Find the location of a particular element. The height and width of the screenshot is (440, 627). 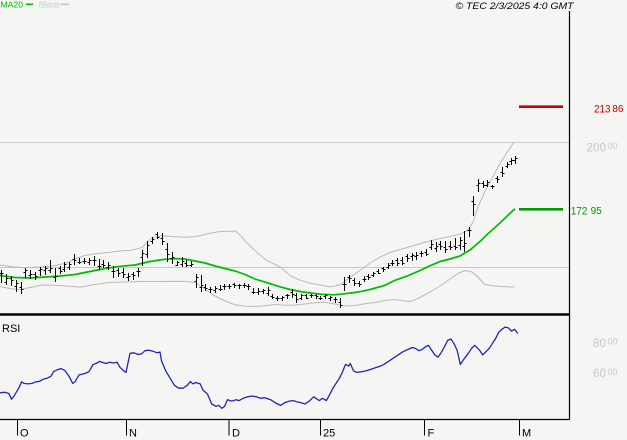

svg-text: BBands is located at coordinates (49, 4).